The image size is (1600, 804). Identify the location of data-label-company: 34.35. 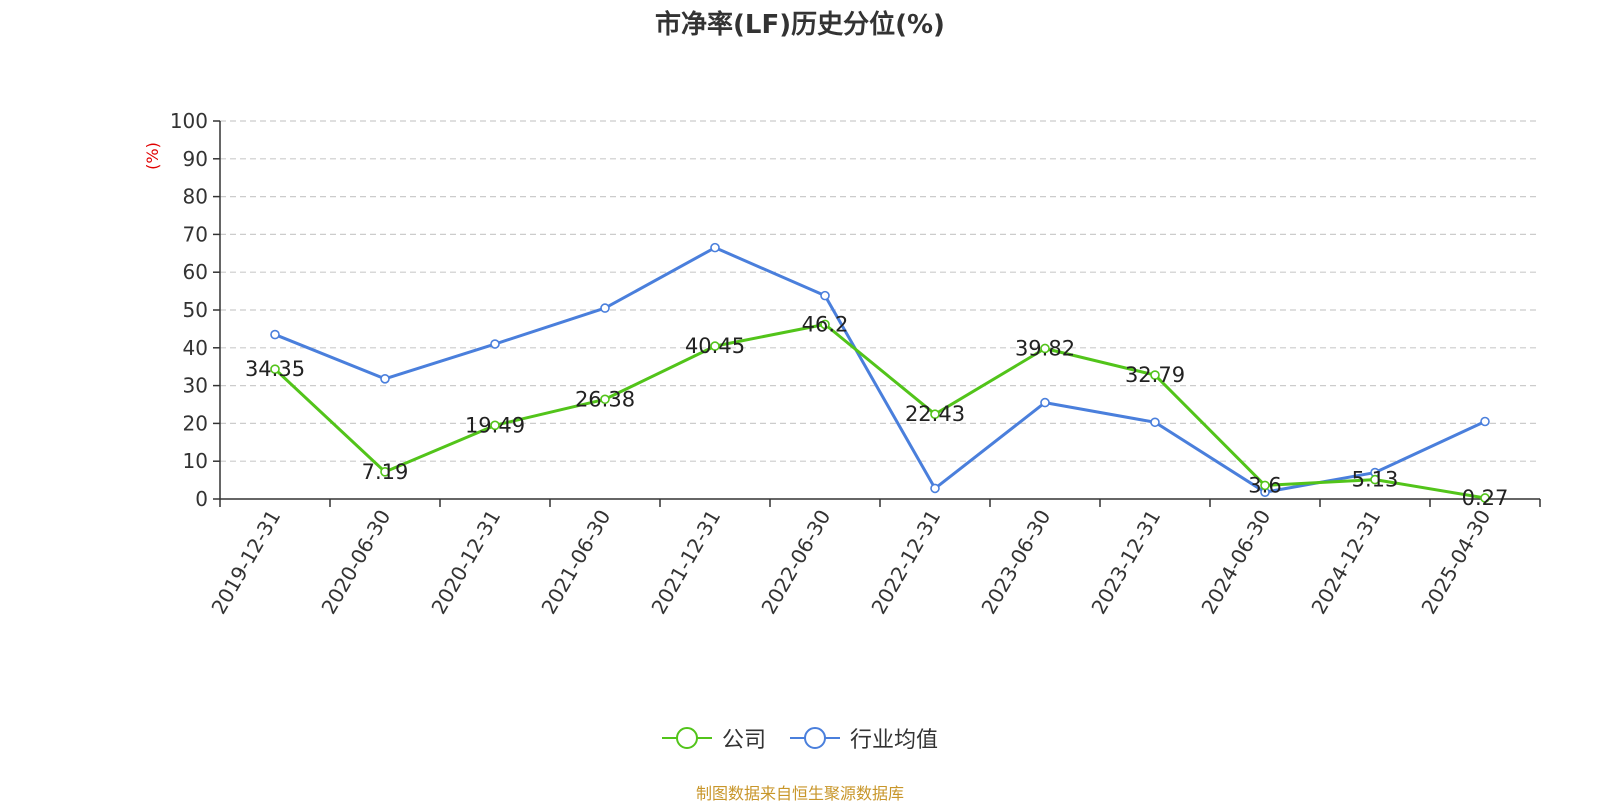
(275, 369).